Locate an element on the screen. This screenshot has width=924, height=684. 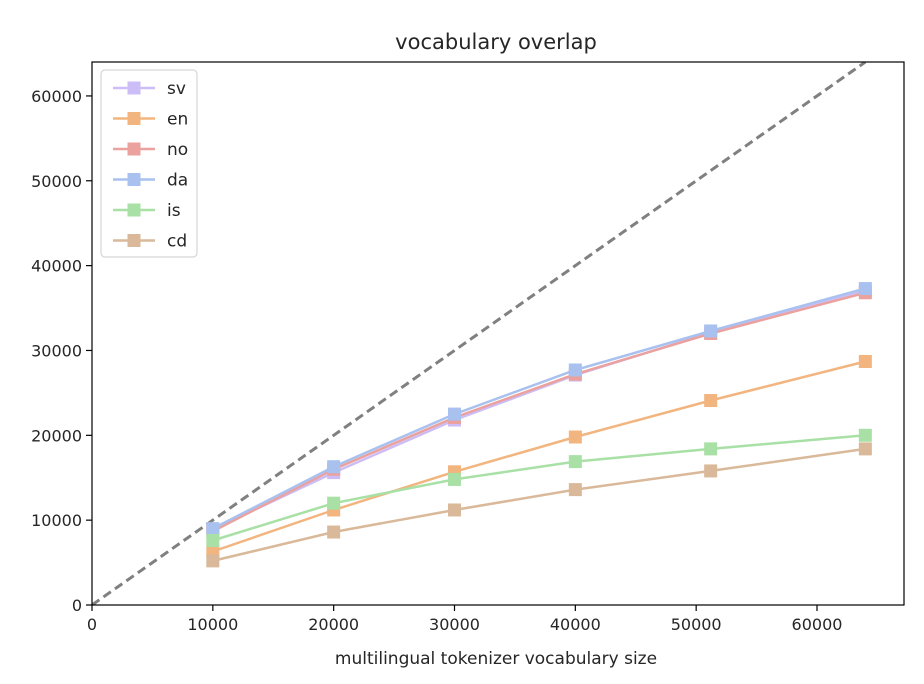
y-tick-label: 20000 is located at coordinates (56, 435).